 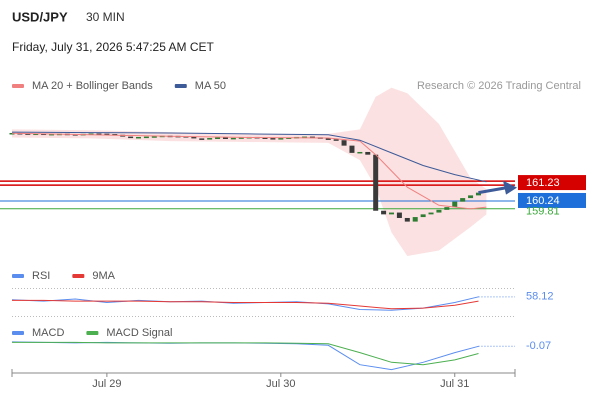 I want to click on legend-label: MACD, so click(x=48, y=333).